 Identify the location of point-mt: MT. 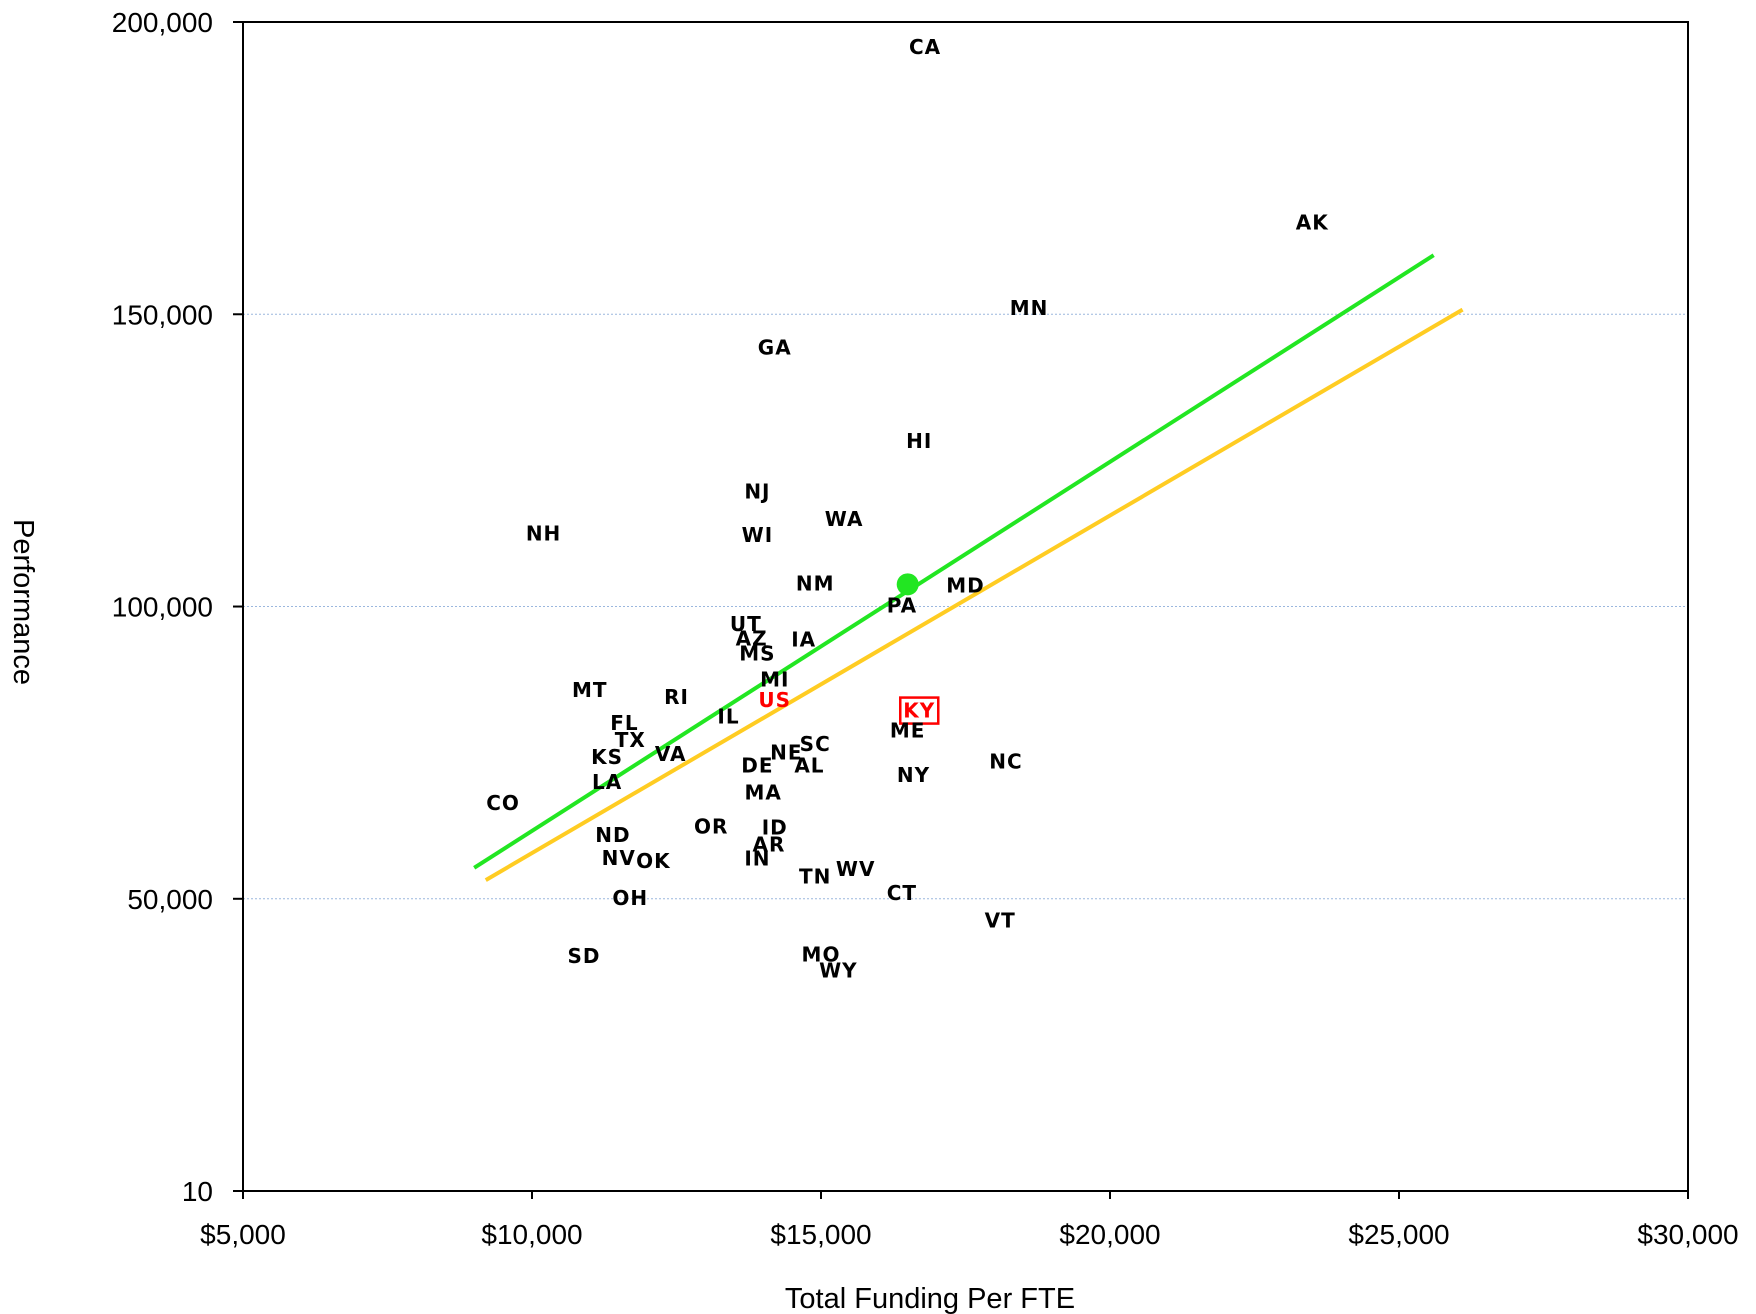
(590, 690).